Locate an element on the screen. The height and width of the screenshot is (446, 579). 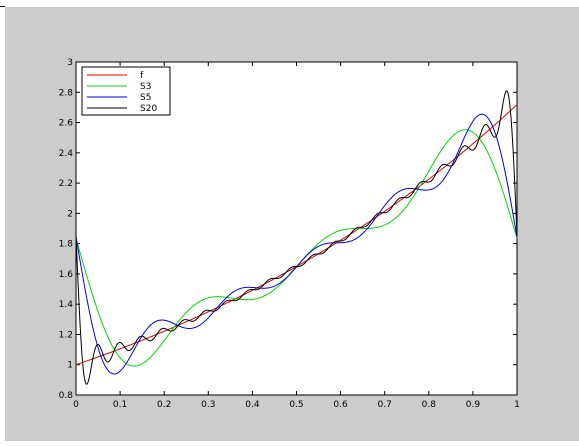
x-tick-label: 0 is located at coordinates (76, 405).